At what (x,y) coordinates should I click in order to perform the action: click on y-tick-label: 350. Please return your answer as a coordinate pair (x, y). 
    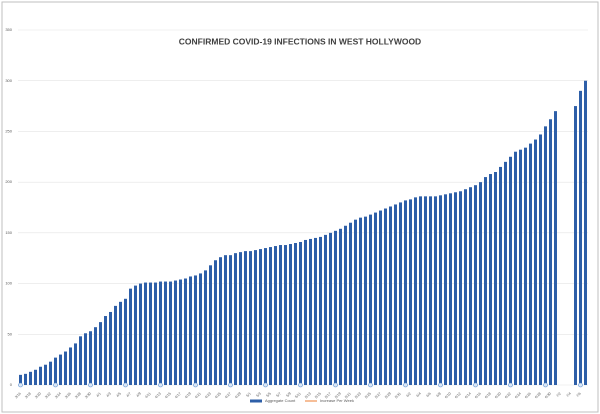
    Looking at the image, I should click on (8, 29).